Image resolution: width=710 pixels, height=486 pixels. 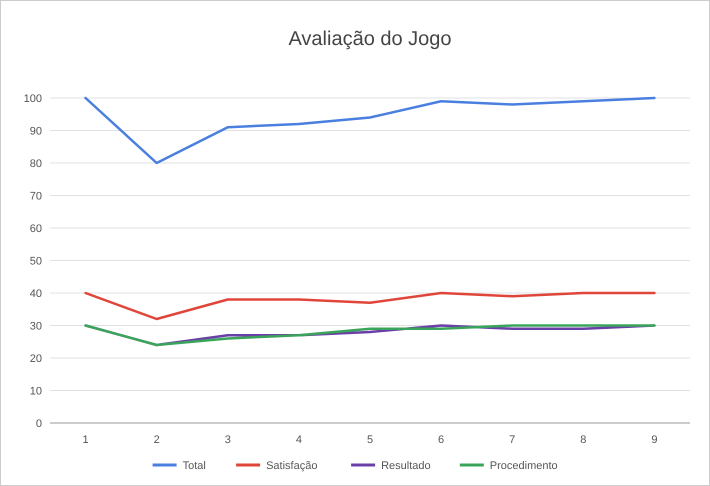 What do you see at coordinates (36, 391) in the screenshot?
I see `y-tick-label: 10` at bounding box center [36, 391].